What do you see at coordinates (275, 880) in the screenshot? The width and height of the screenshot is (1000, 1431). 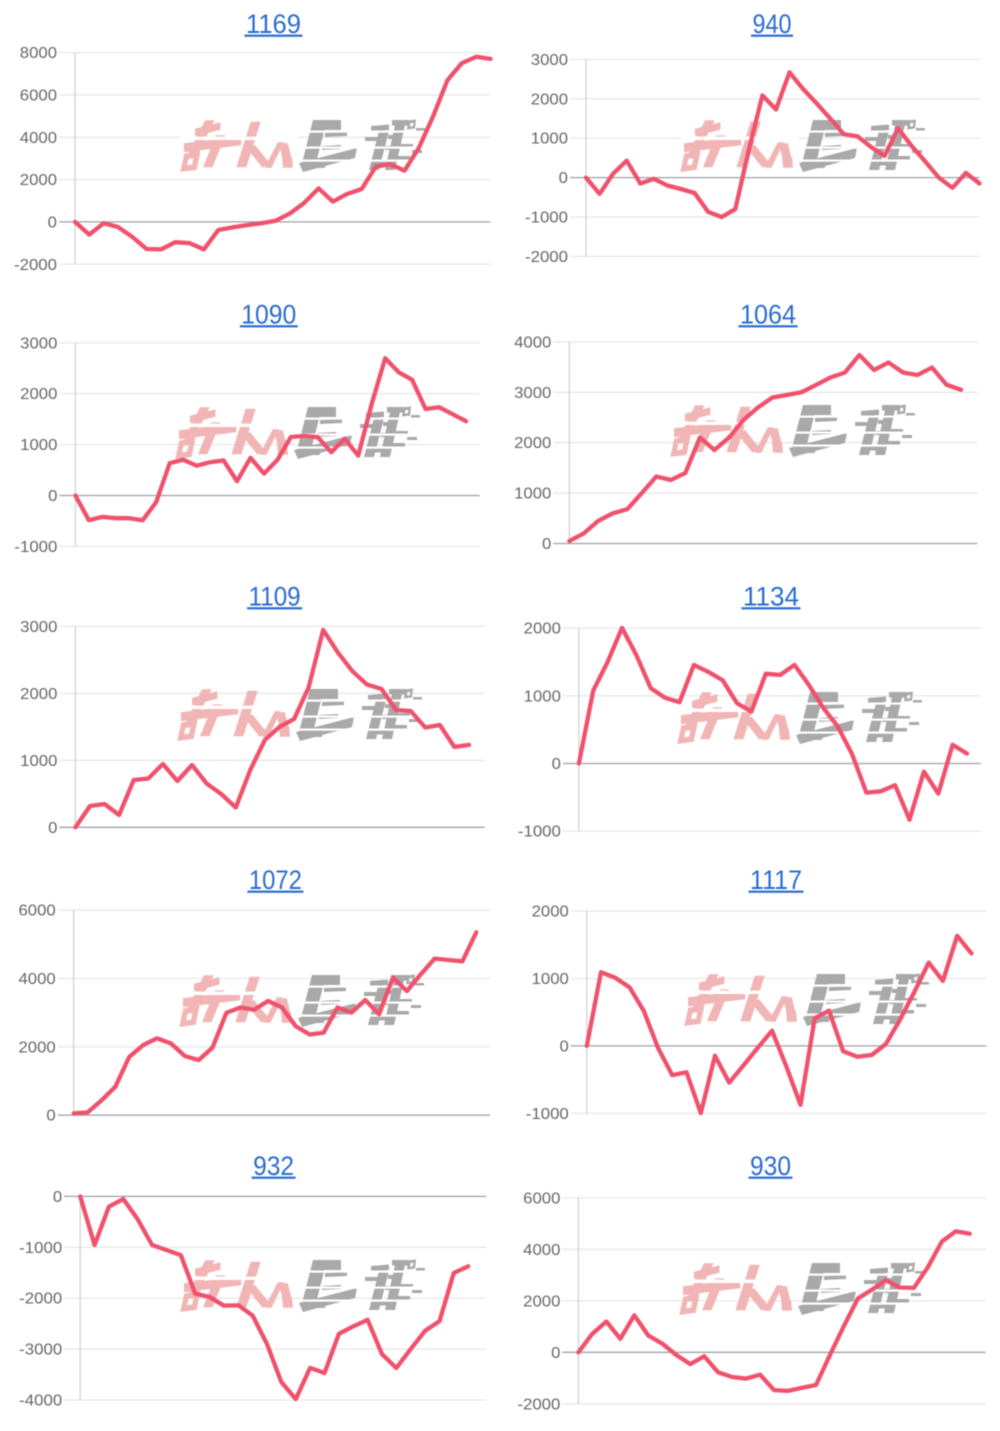 I see `svg-text: 1072` at bounding box center [275, 880].